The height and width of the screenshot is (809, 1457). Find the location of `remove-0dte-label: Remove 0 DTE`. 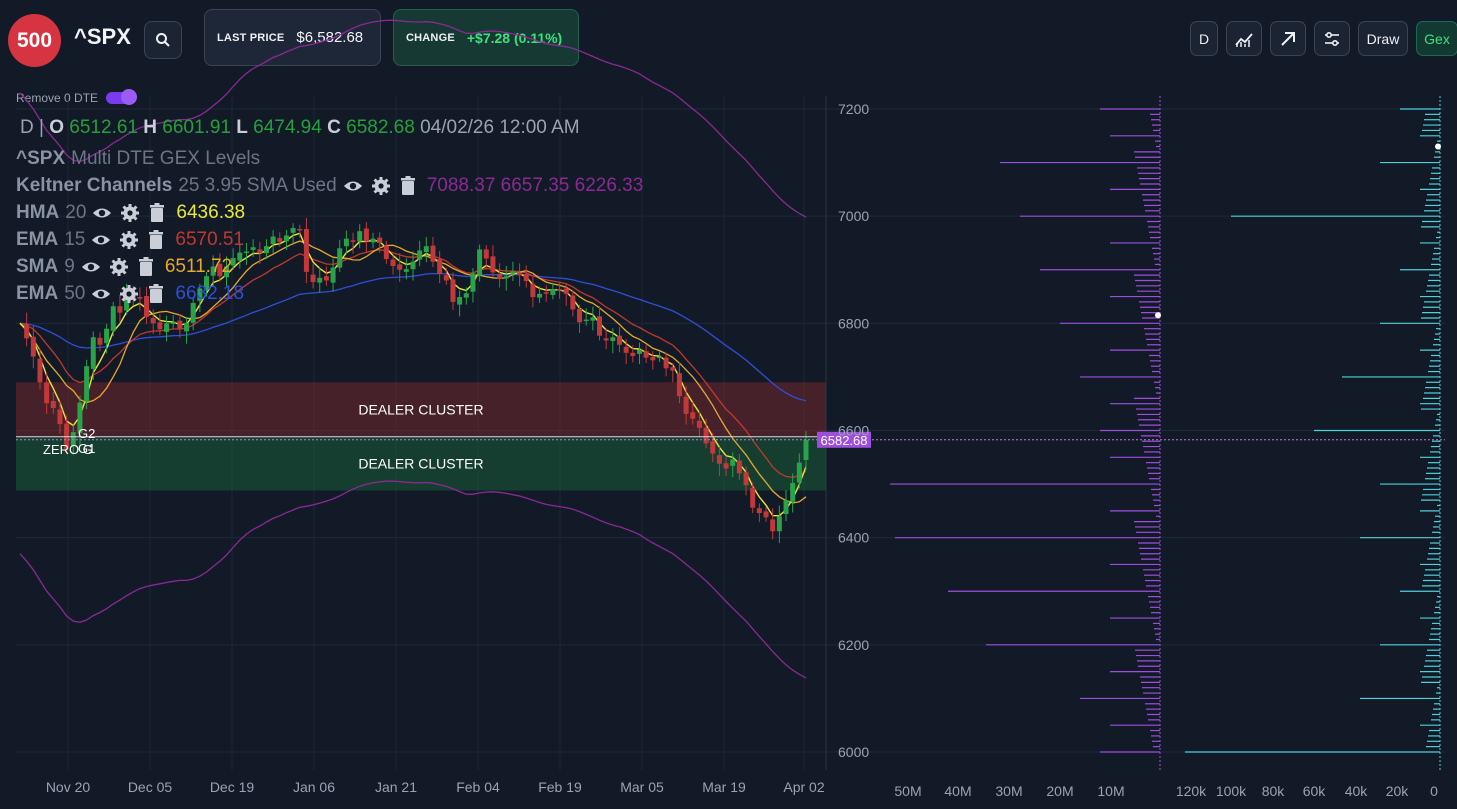

remove-0dte-label: Remove 0 DTE is located at coordinates (57, 98).